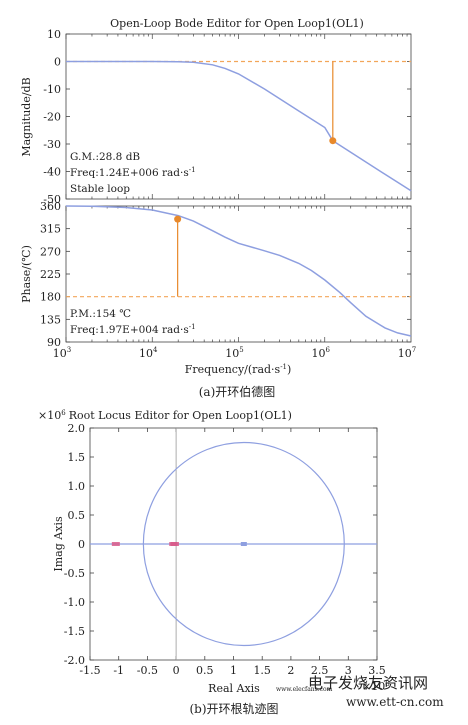 The image size is (468, 725). What do you see at coordinates (52, 199) in the screenshot?
I see `mag-y-tick-label: -50` at bounding box center [52, 199].